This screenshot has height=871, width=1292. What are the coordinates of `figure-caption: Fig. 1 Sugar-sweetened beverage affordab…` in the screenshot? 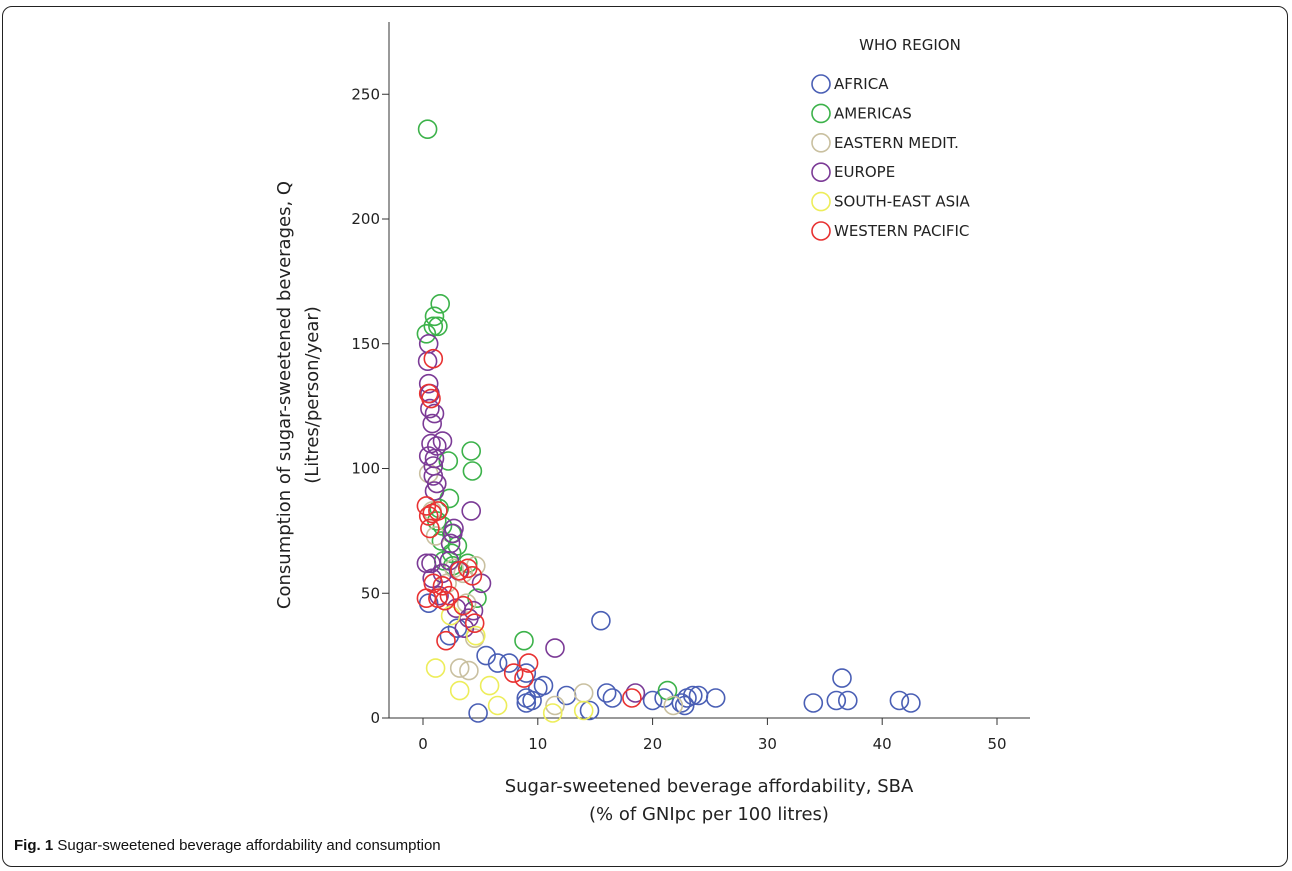 It's located at (227, 845).